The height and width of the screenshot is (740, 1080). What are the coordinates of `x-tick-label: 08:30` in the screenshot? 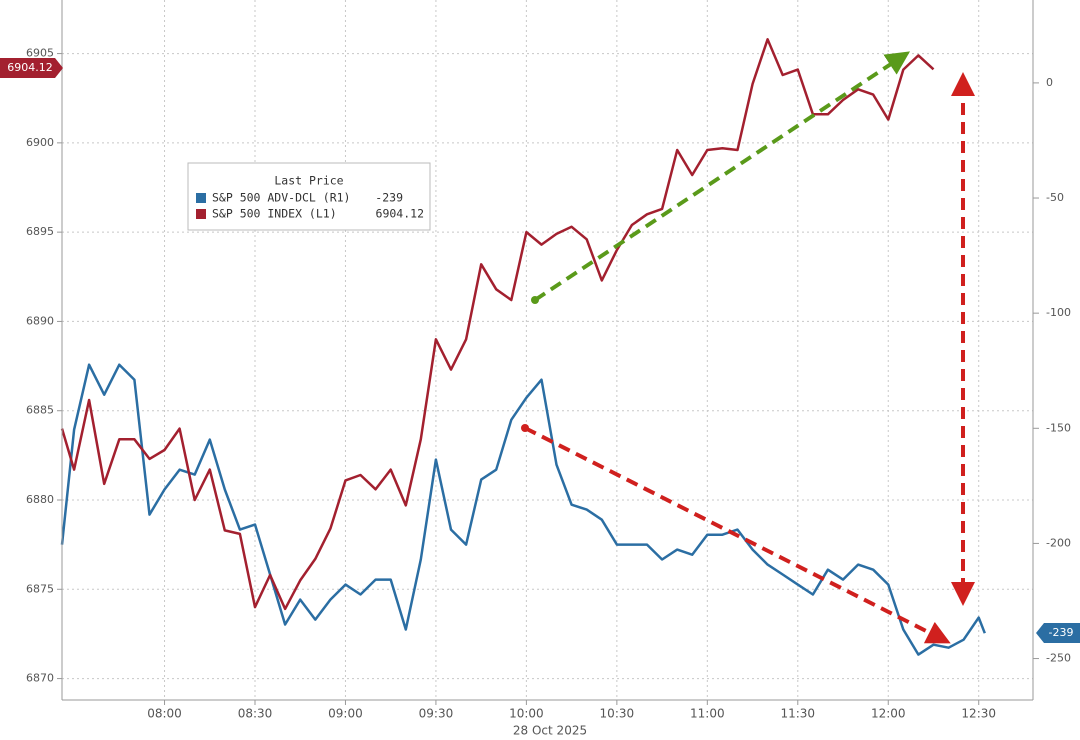 It's located at (255, 714).